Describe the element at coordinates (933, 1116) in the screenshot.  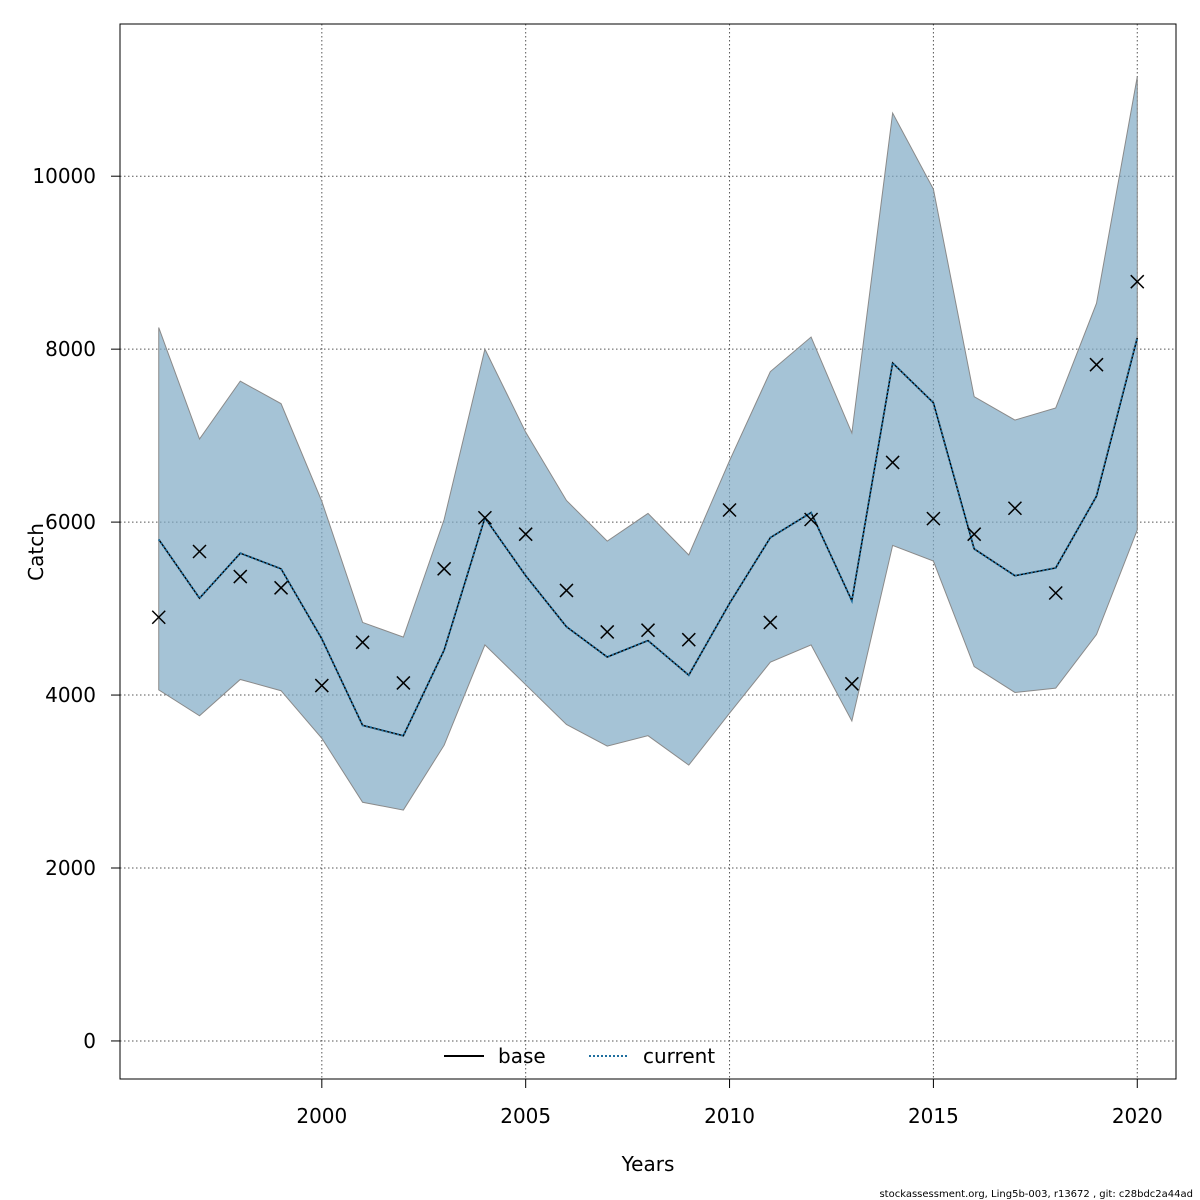
I see `x-tick-label: 2015` at that location.